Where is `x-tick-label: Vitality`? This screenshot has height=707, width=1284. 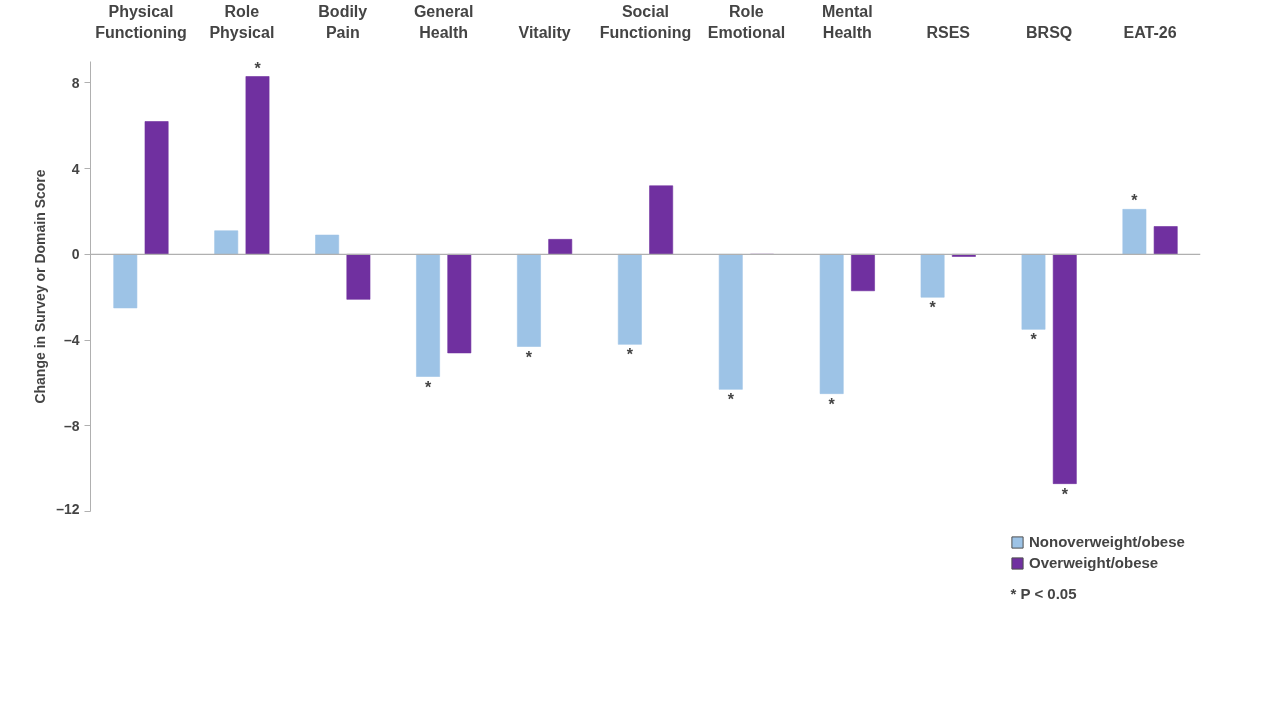 x-tick-label: Vitality is located at coordinates (544, 32).